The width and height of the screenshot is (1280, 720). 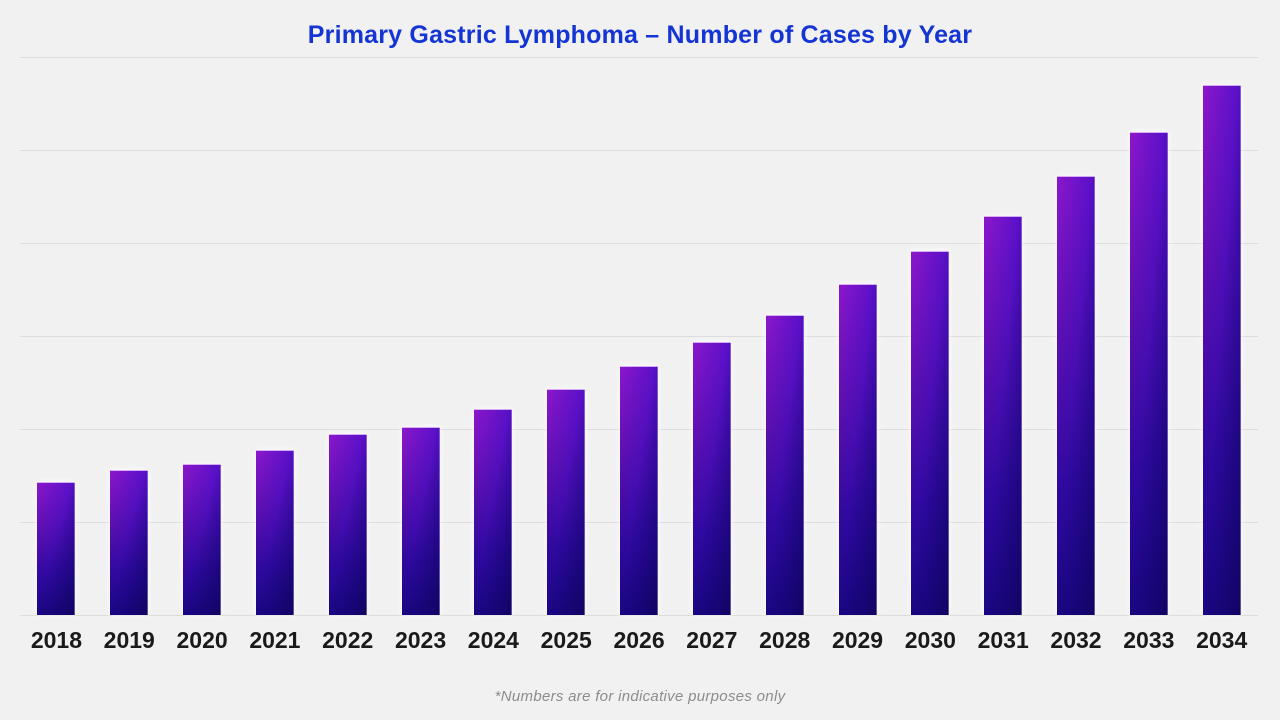 I want to click on bar-column-2024, so click(x=493, y=336).